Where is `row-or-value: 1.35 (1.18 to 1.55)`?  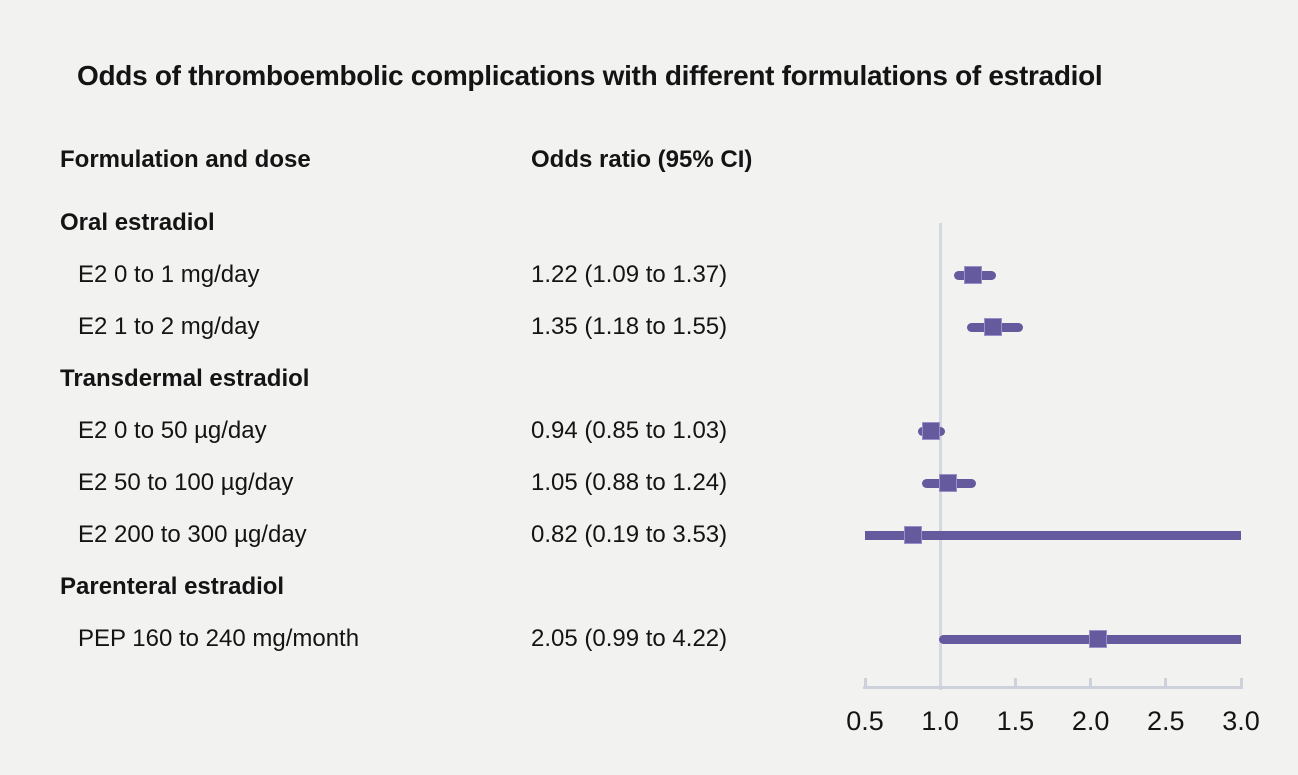
row-or-value: 1.35 (1.18 to 1.55) is located at coordinates (629, 326).